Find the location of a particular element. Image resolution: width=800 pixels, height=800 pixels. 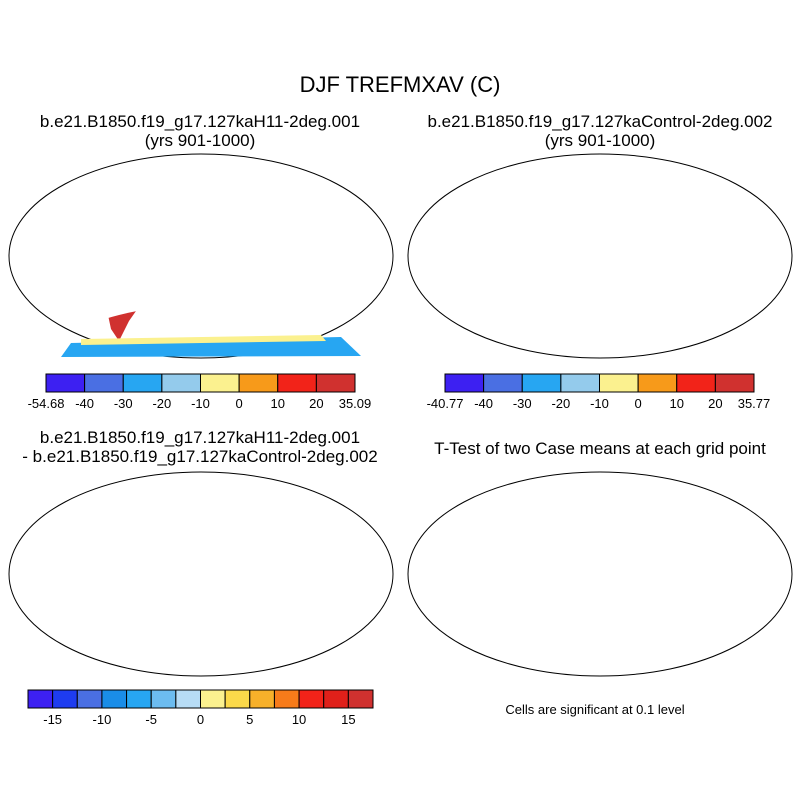

colorbar-tick-label: 15 is located at coordinates (348, 719).